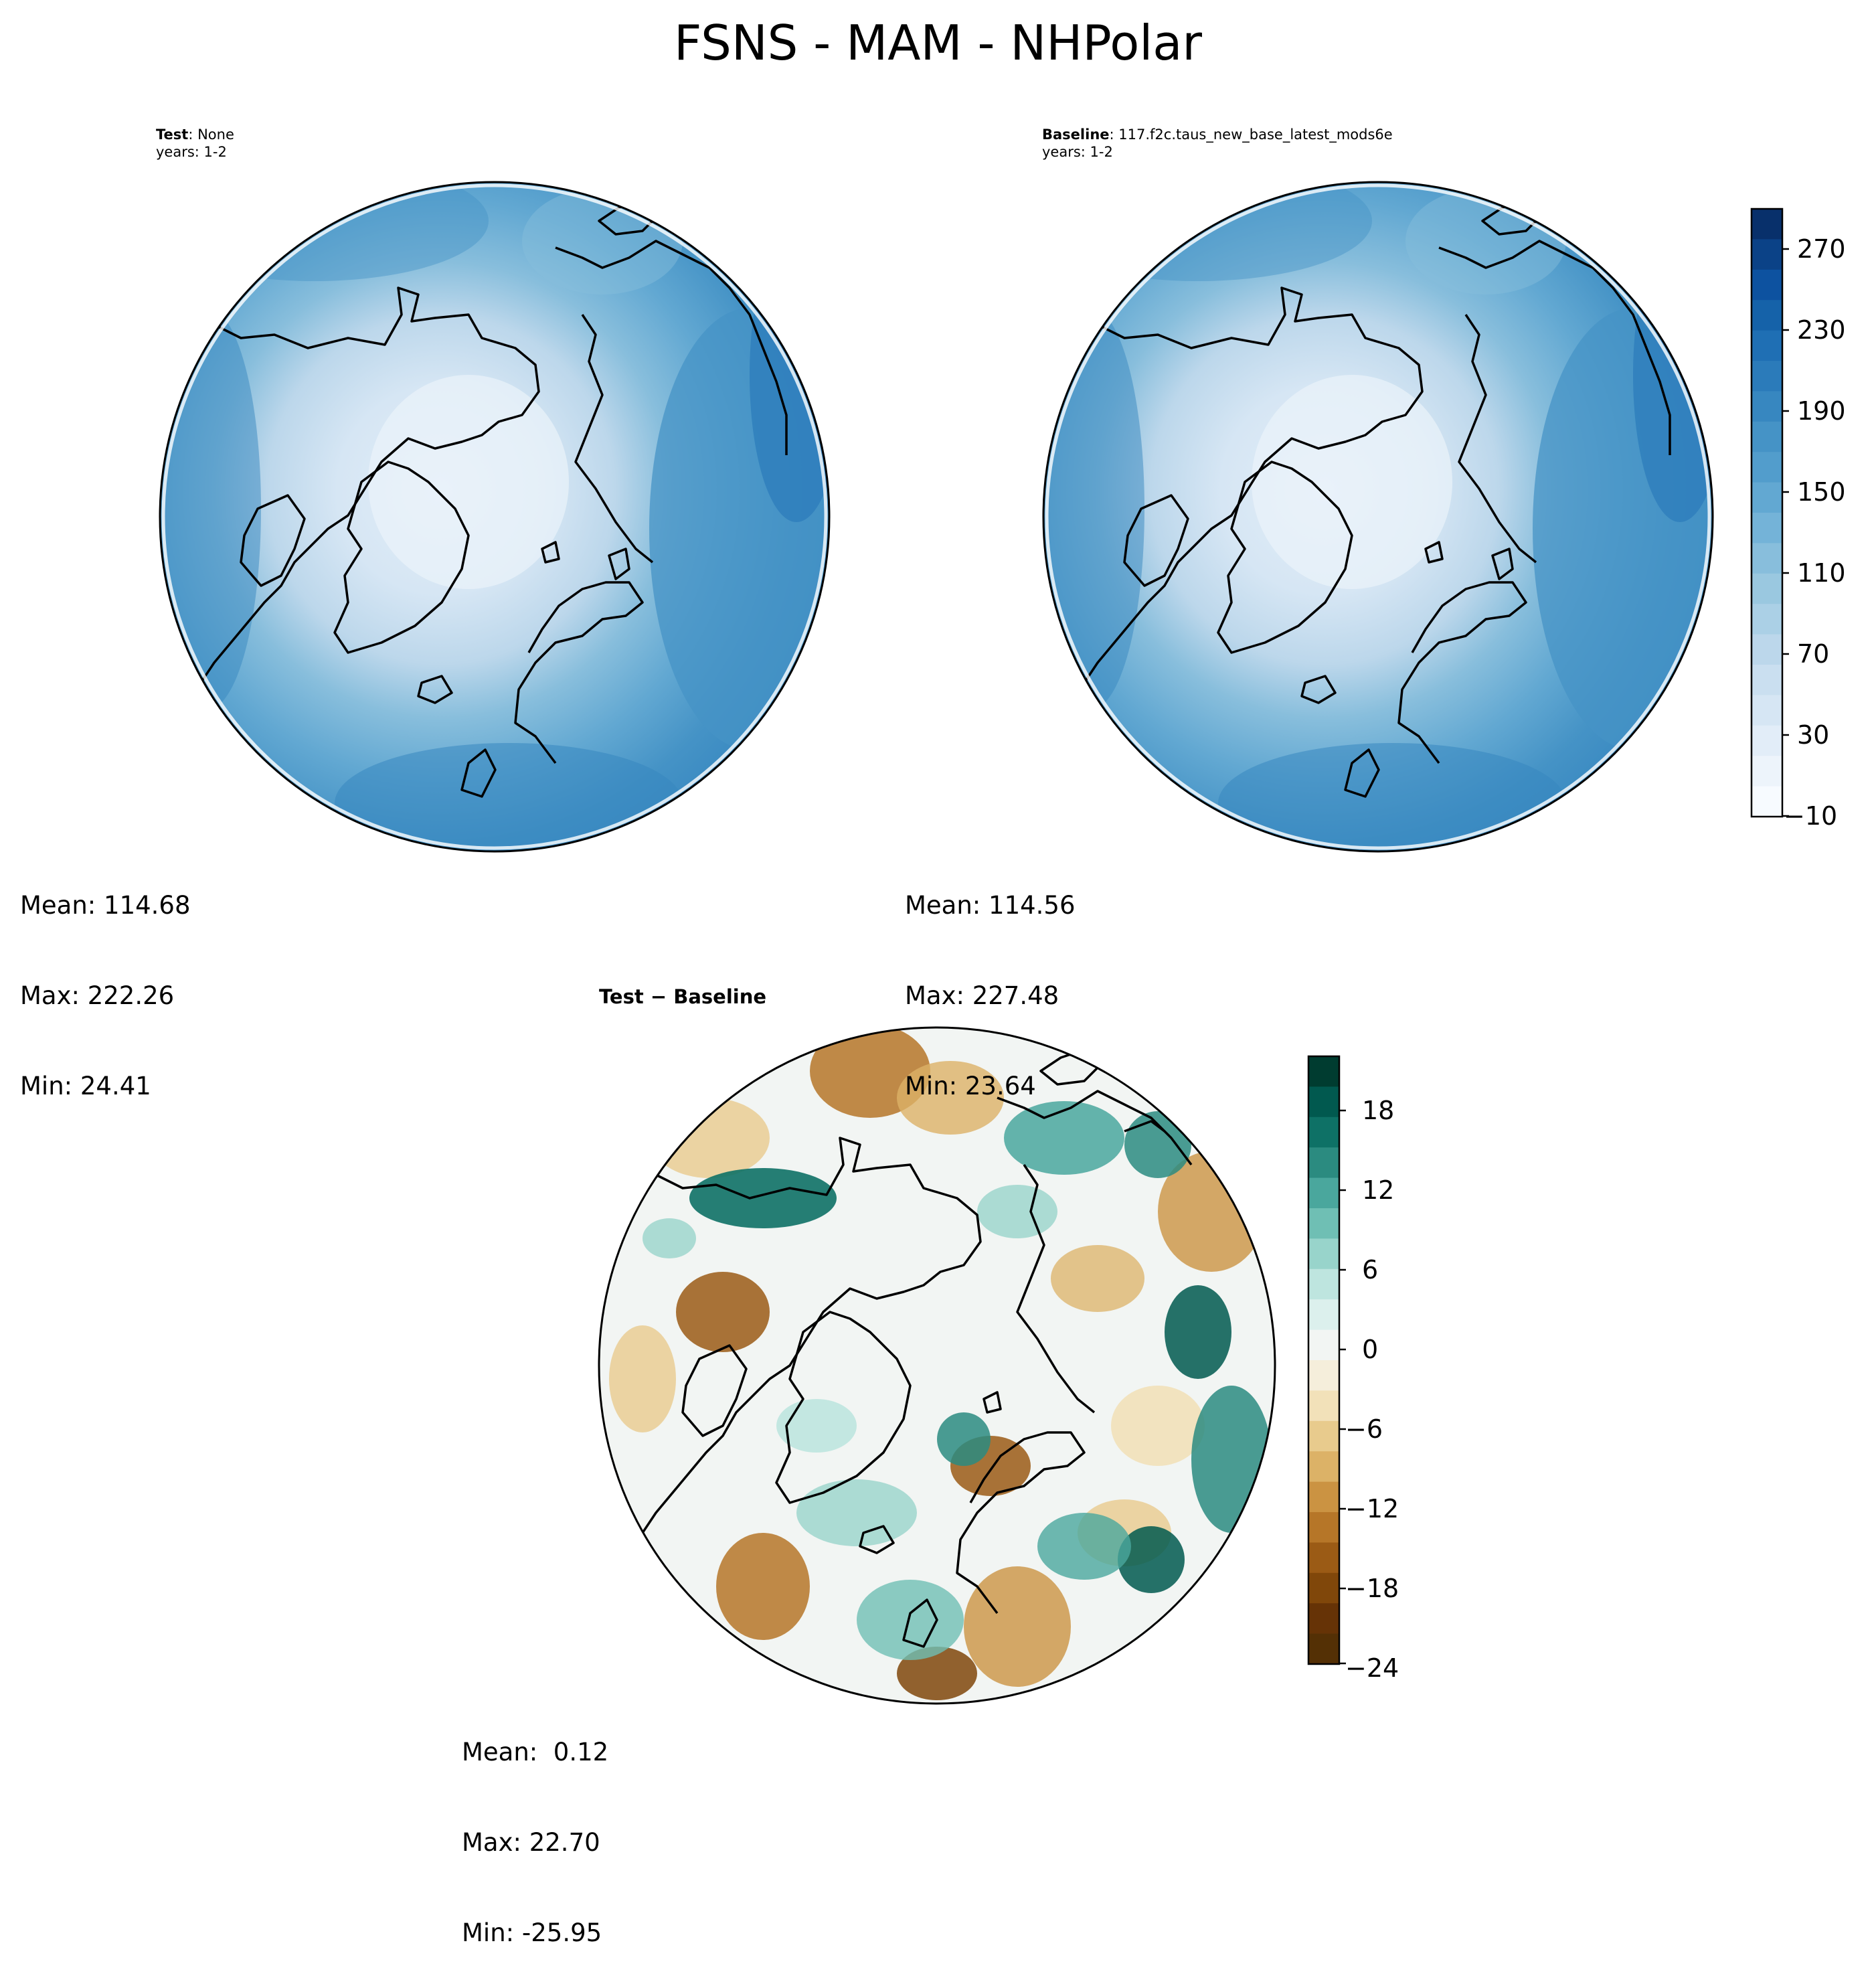 This screenshot has width=1876, height=1978. I want to click on colorbar-main-tick: 110, so click(1821, 573).